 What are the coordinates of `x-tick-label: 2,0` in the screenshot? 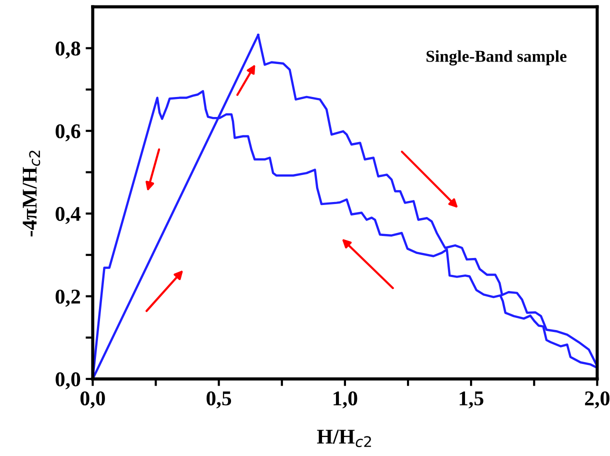 It's located at (597, 399).